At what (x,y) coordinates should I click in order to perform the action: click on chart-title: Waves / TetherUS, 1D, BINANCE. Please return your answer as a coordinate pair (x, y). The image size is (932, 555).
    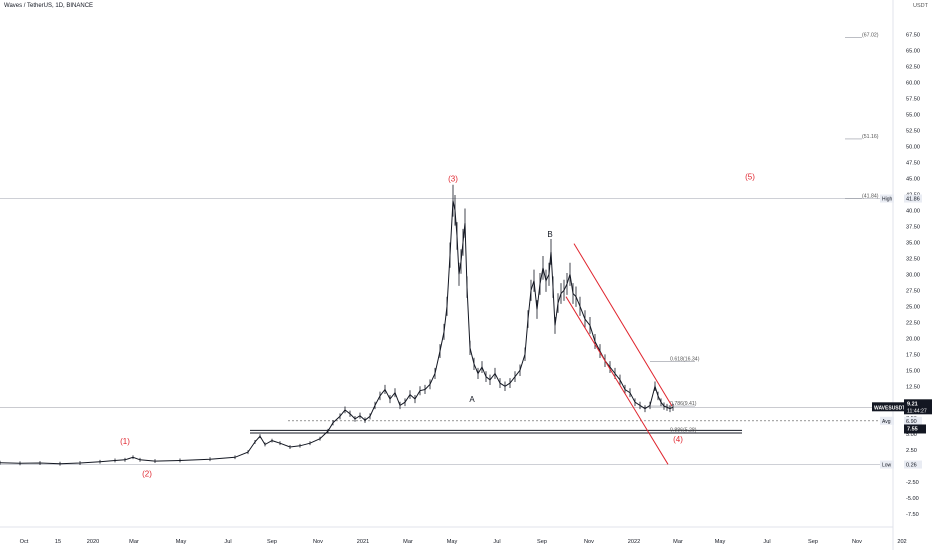
    Looking at the image, I should click on (49, 6).